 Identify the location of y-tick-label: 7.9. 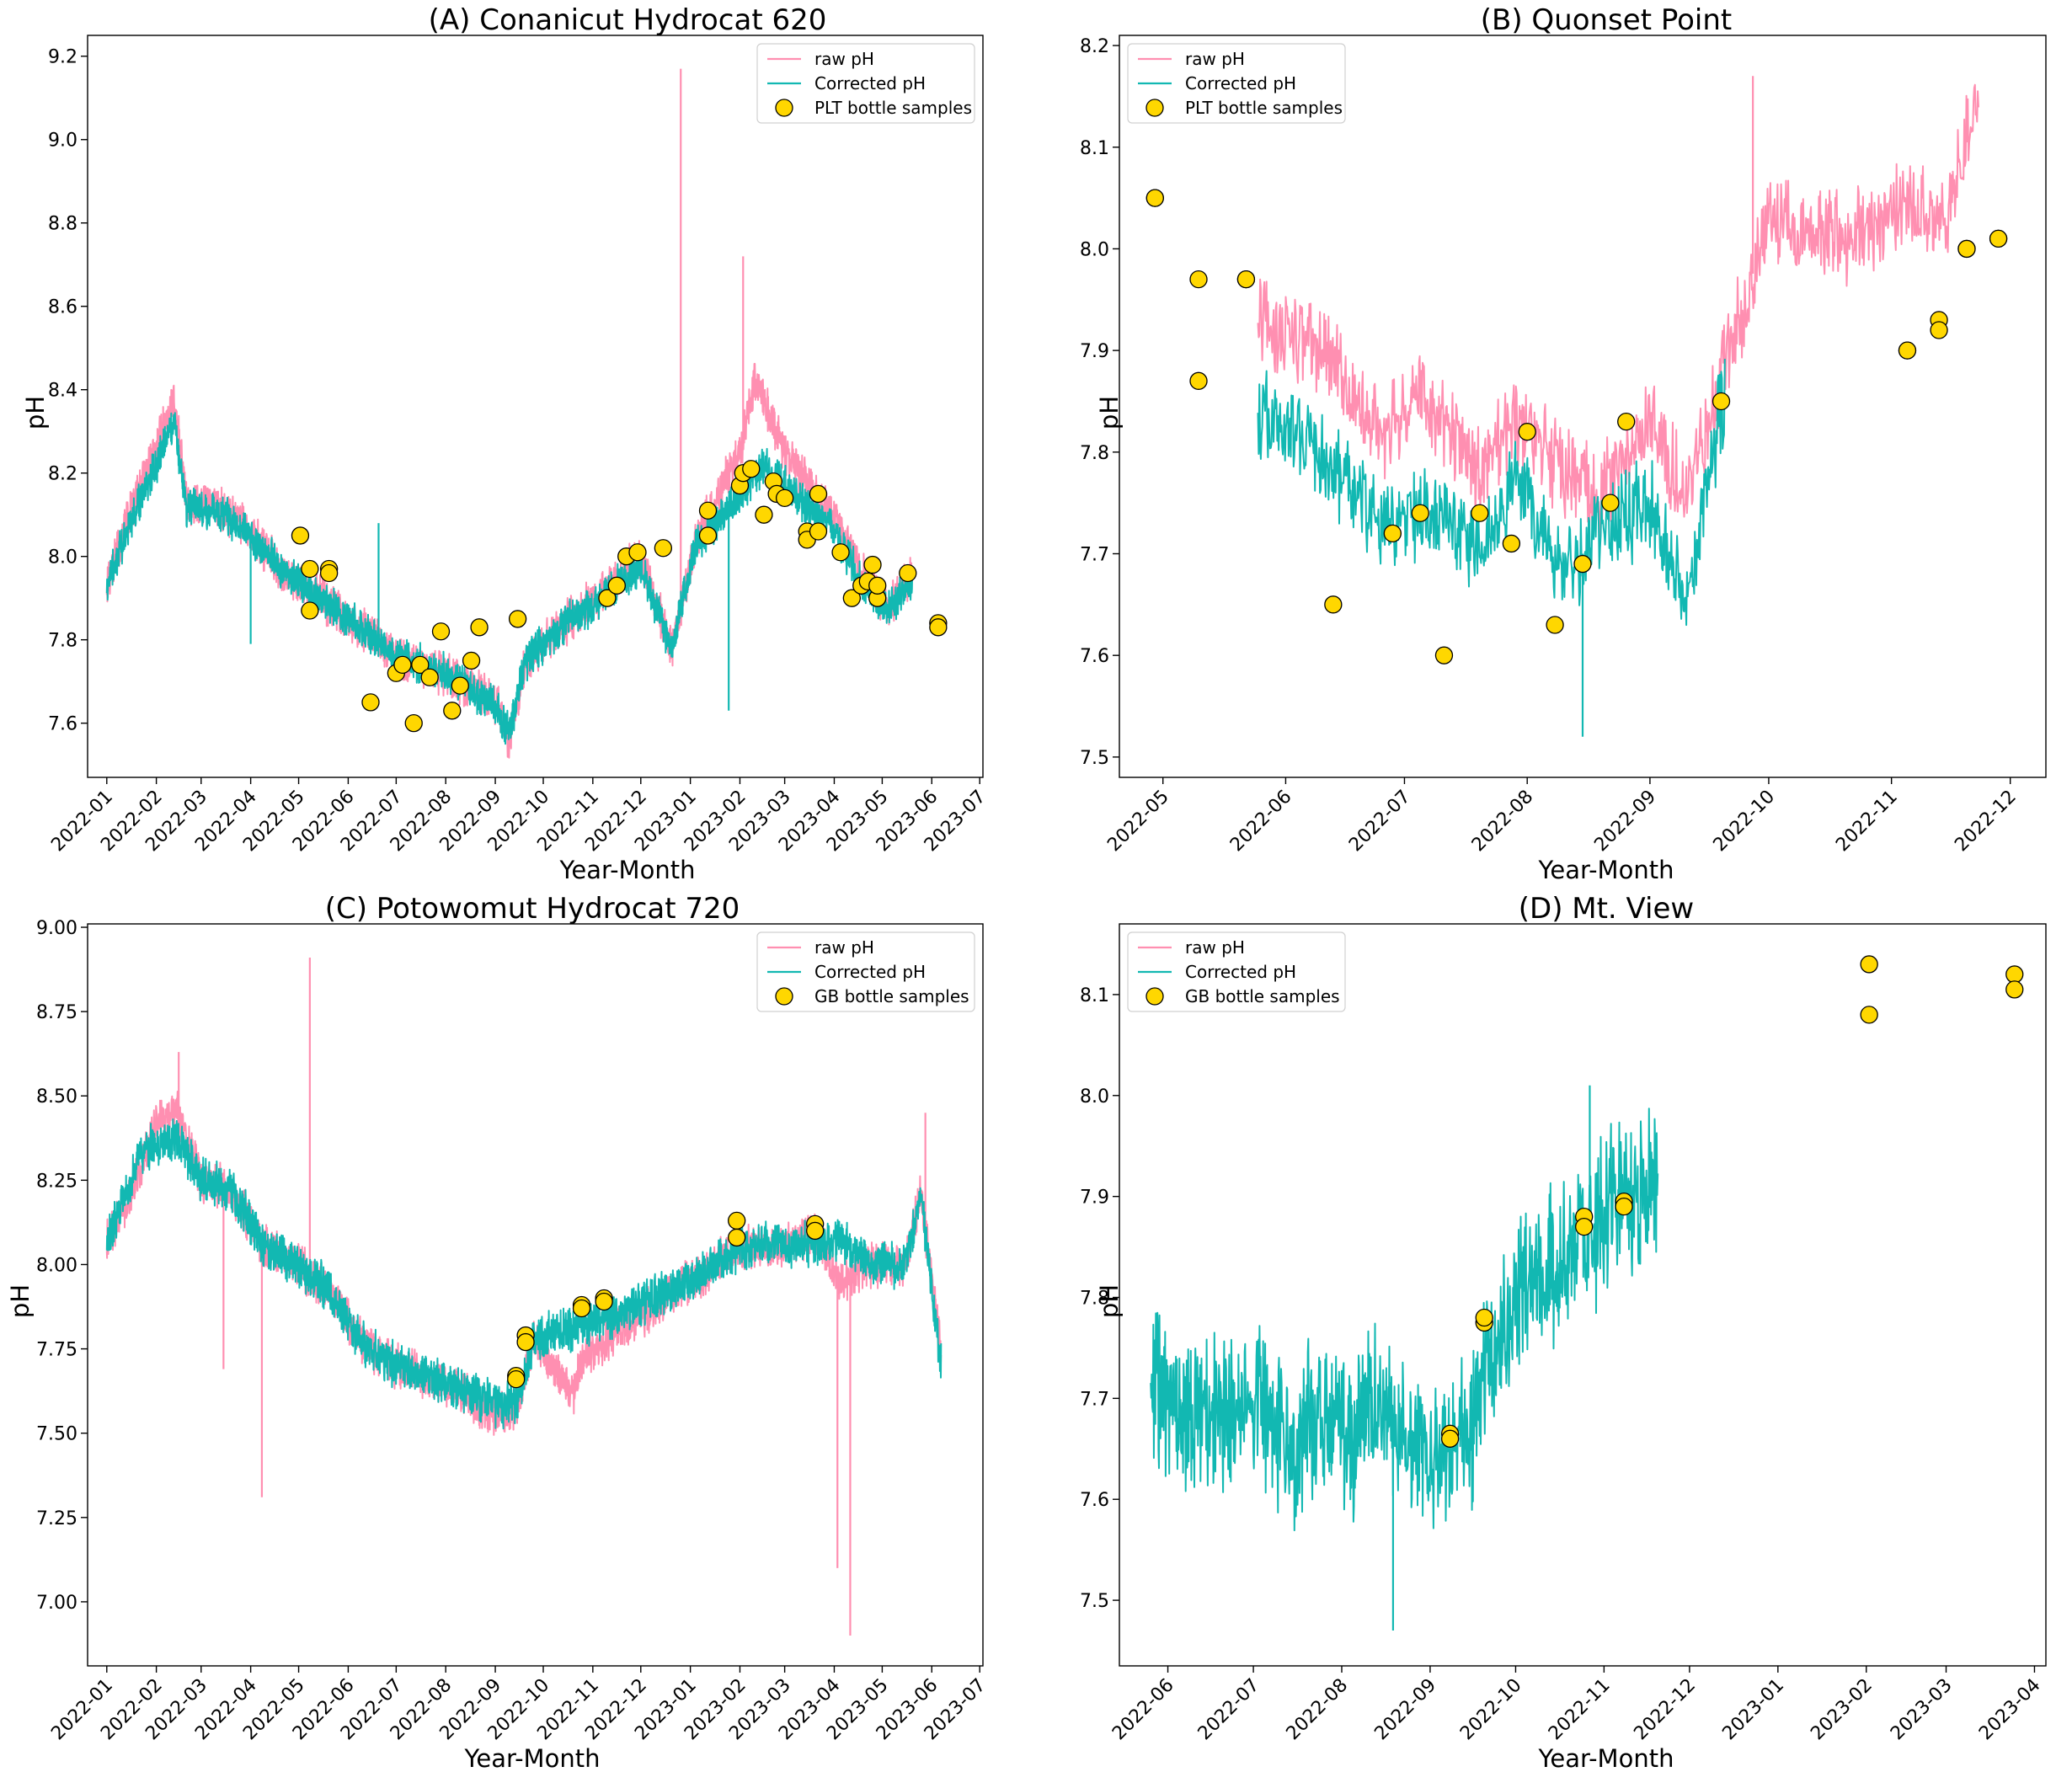
(1094, 352).